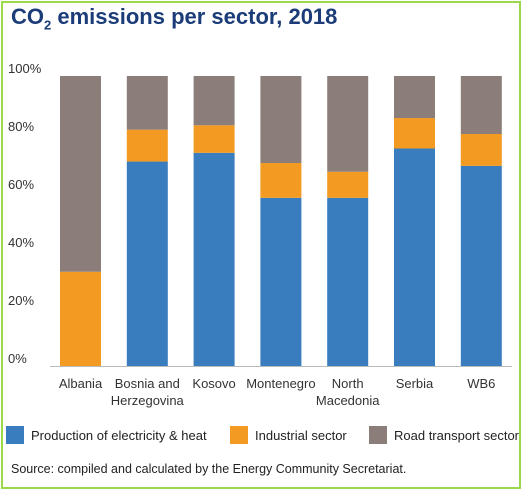 The width and height of the screenshot is (522, 490). Describe the element at coordinates (81, 383) in the screenshot. I see `x-tick-label: Albania` at that location.